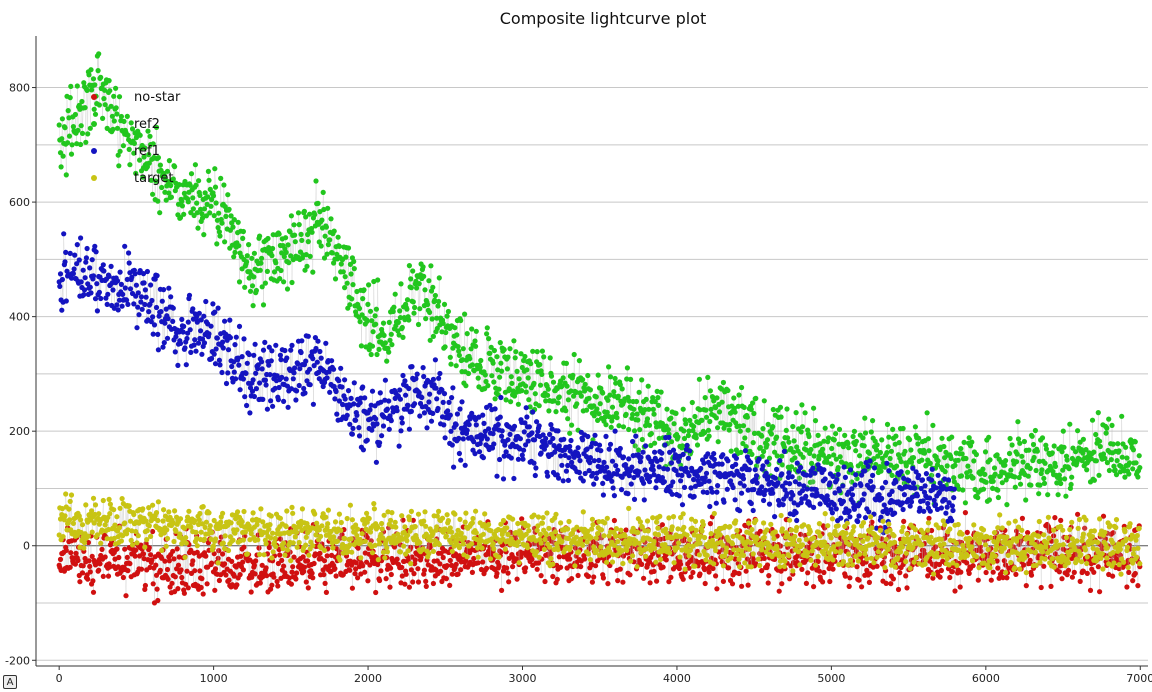 This screenshot has width=1152, height=692. What do you see at coordinates (986, 678) in the screenshot?
I see `x-tick-label: 6000` at bounding box center [986, 678].